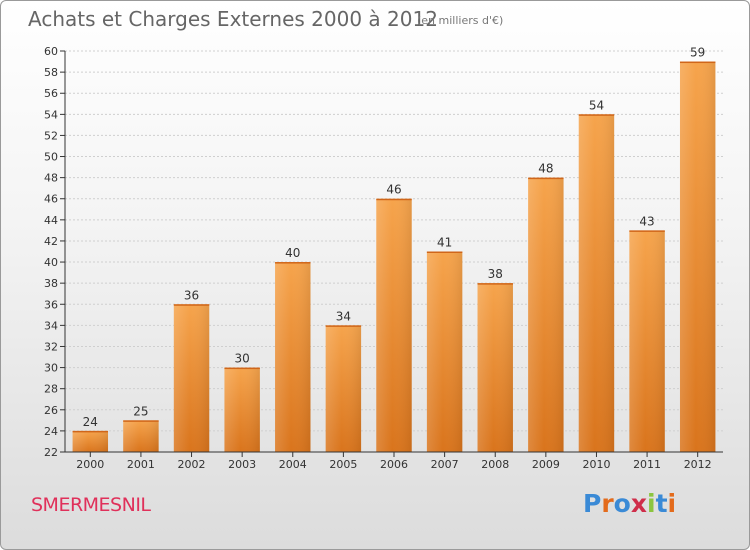 The image size is (750, 550). What do you see at coordinates (495, 274) in the screenshot?
I see `data-label: 38` at bounding box center [495, 274].